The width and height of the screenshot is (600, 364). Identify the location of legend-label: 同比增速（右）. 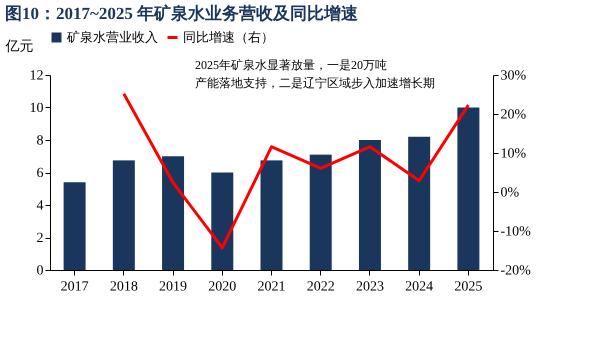
(228, 37).